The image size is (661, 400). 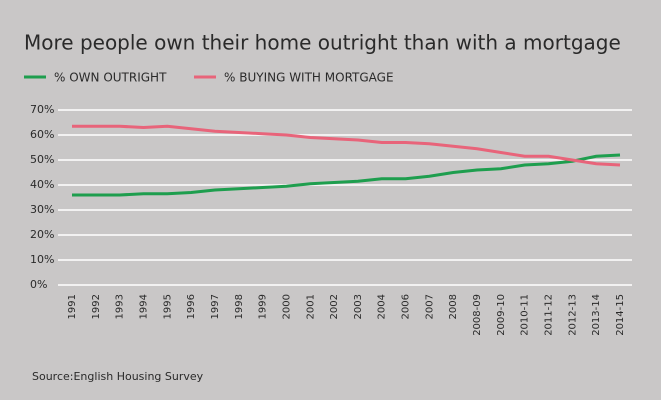 I want to click on source: Source:English Housing Survey, so click(x=118, y=376).